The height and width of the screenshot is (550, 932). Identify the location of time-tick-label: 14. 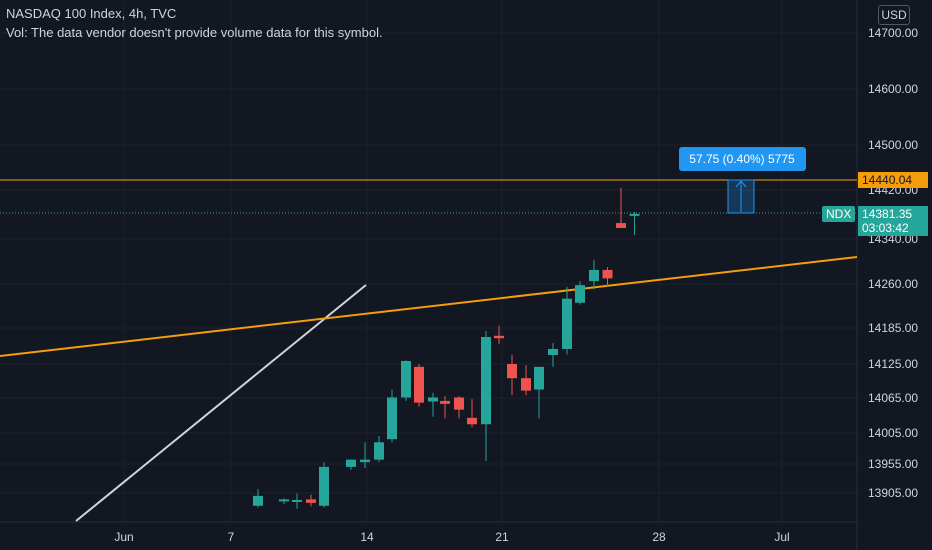
(367, 537).